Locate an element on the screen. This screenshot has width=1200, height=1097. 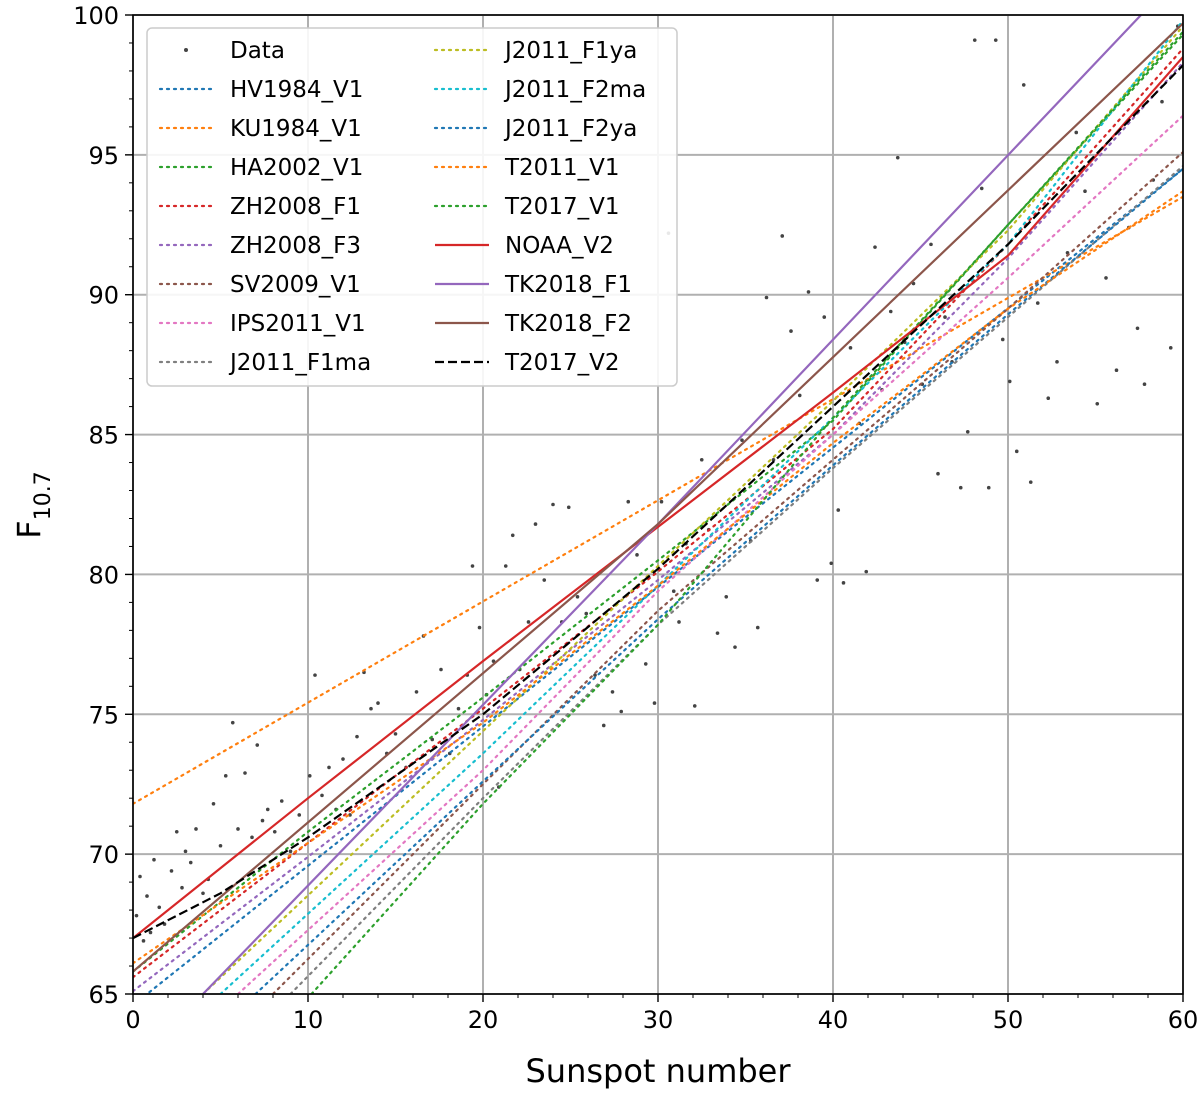
legend-item: SV2009_V1 is located at coordinates (259, 285).